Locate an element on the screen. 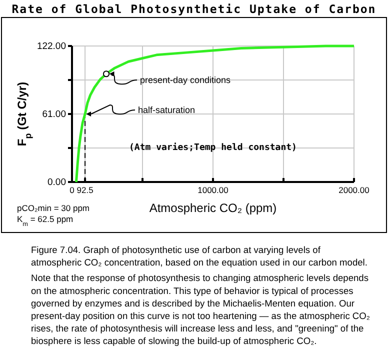 The width and height of the screenshot is (388, 348). x-tick-label: 1000.00 is located at coordinates (213, 190).